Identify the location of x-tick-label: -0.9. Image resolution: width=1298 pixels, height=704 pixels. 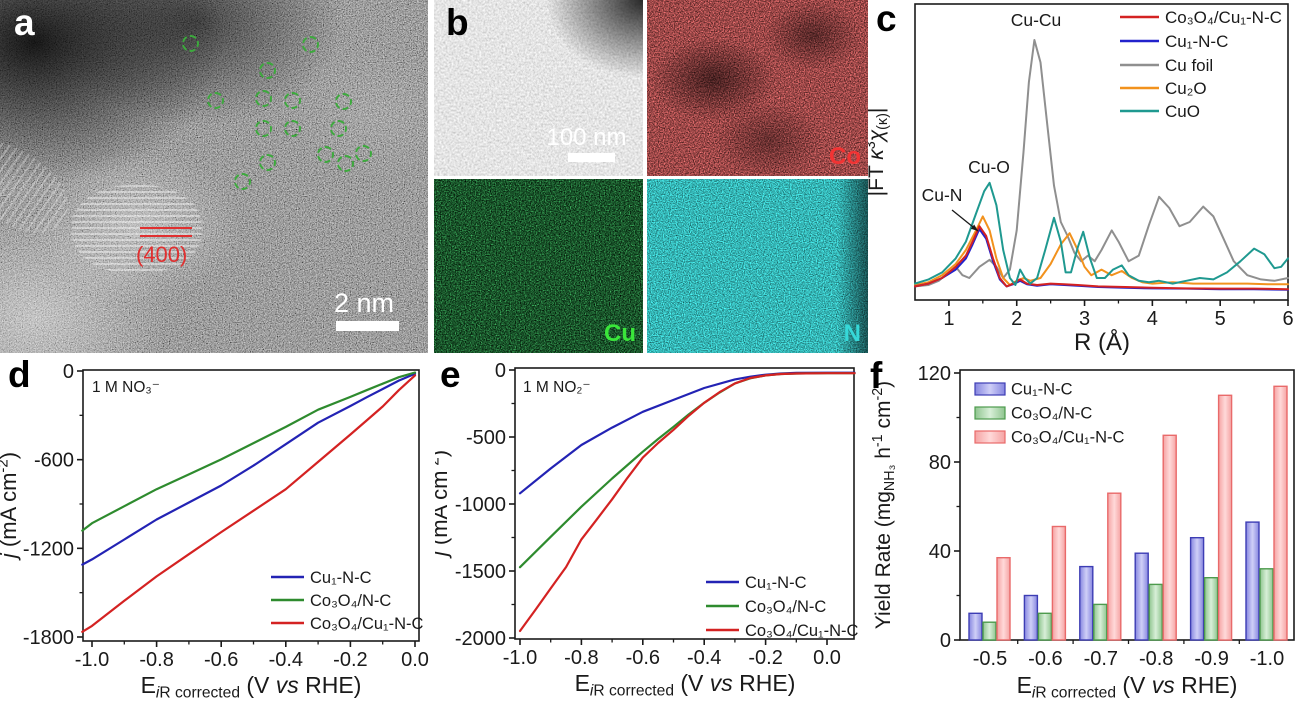
(1211, 659).